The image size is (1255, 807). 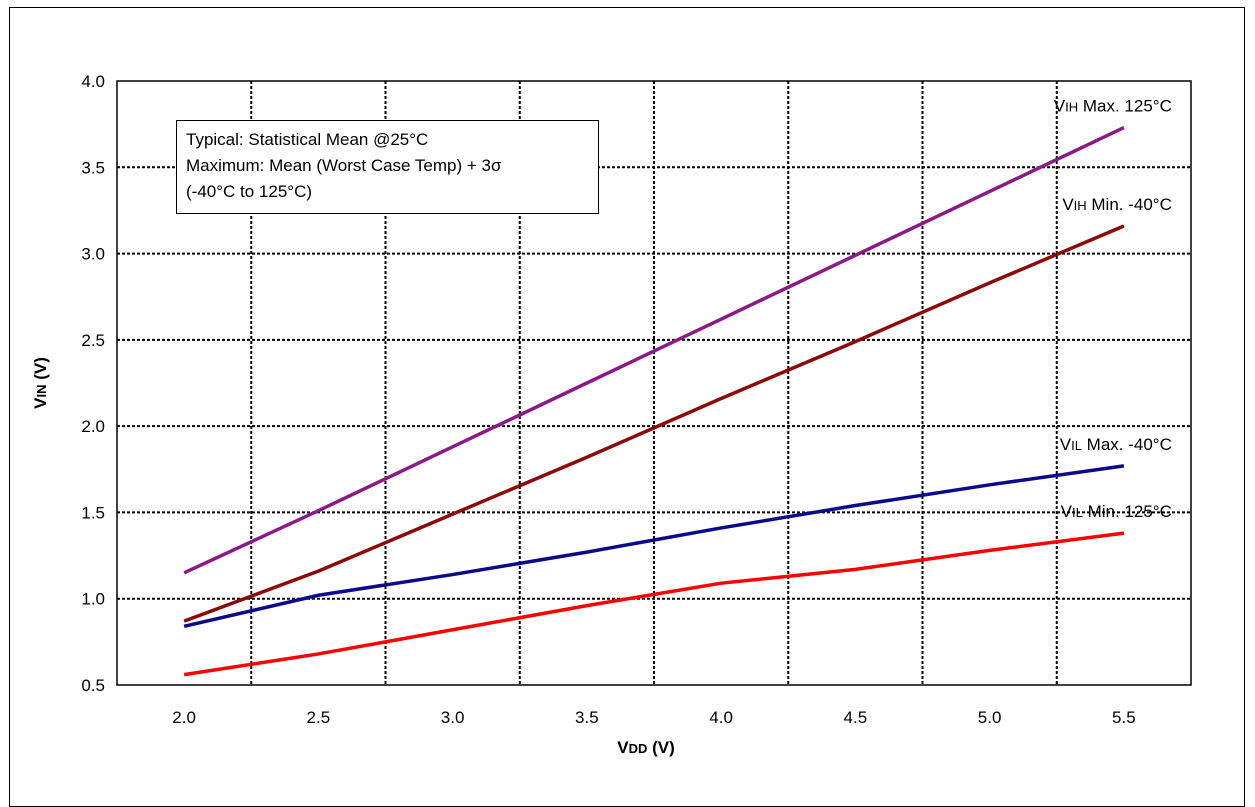 What do you see at coordinates (93, 426) in the screenshot?
I see `y-tick-label: 2.0` at bounding box center [93, 426].